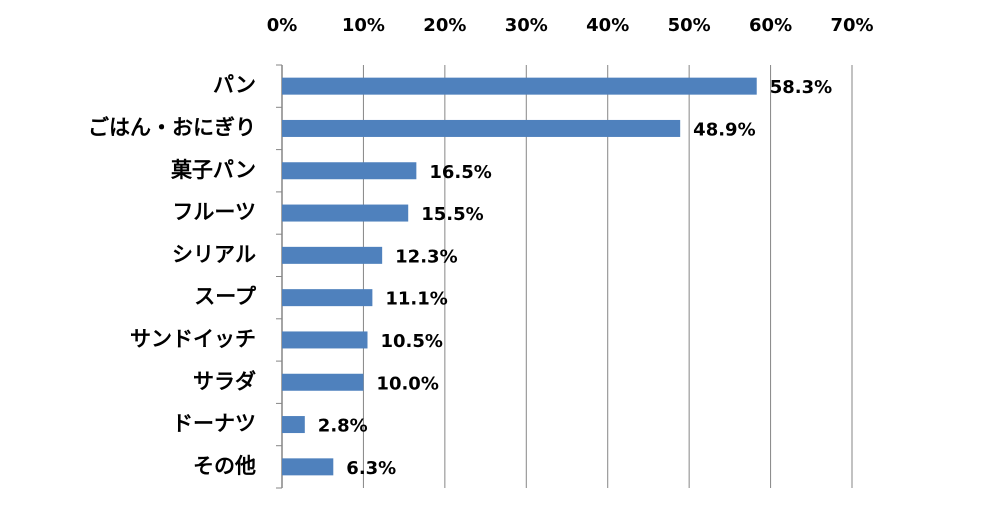 Image resolution: width=982 pixels, height=508 pixels. Describe the element at coordinates (224, 466) in the screenshot. I see `y-tick-label: その他` at that location.